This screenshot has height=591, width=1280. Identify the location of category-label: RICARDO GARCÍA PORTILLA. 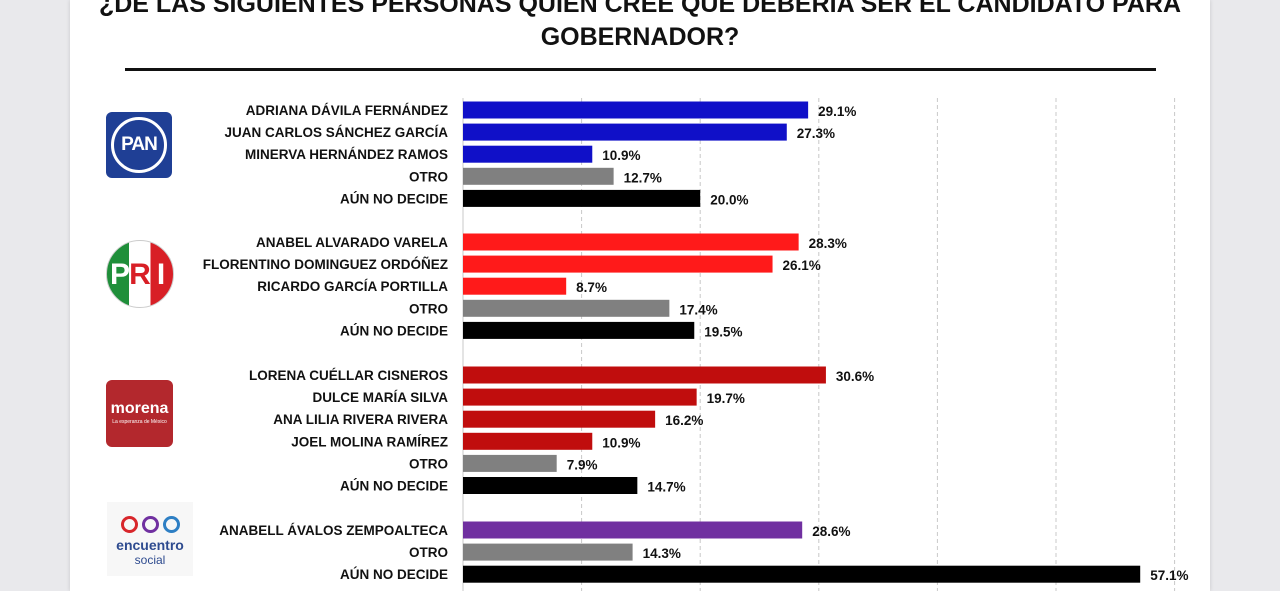
(352, 286).